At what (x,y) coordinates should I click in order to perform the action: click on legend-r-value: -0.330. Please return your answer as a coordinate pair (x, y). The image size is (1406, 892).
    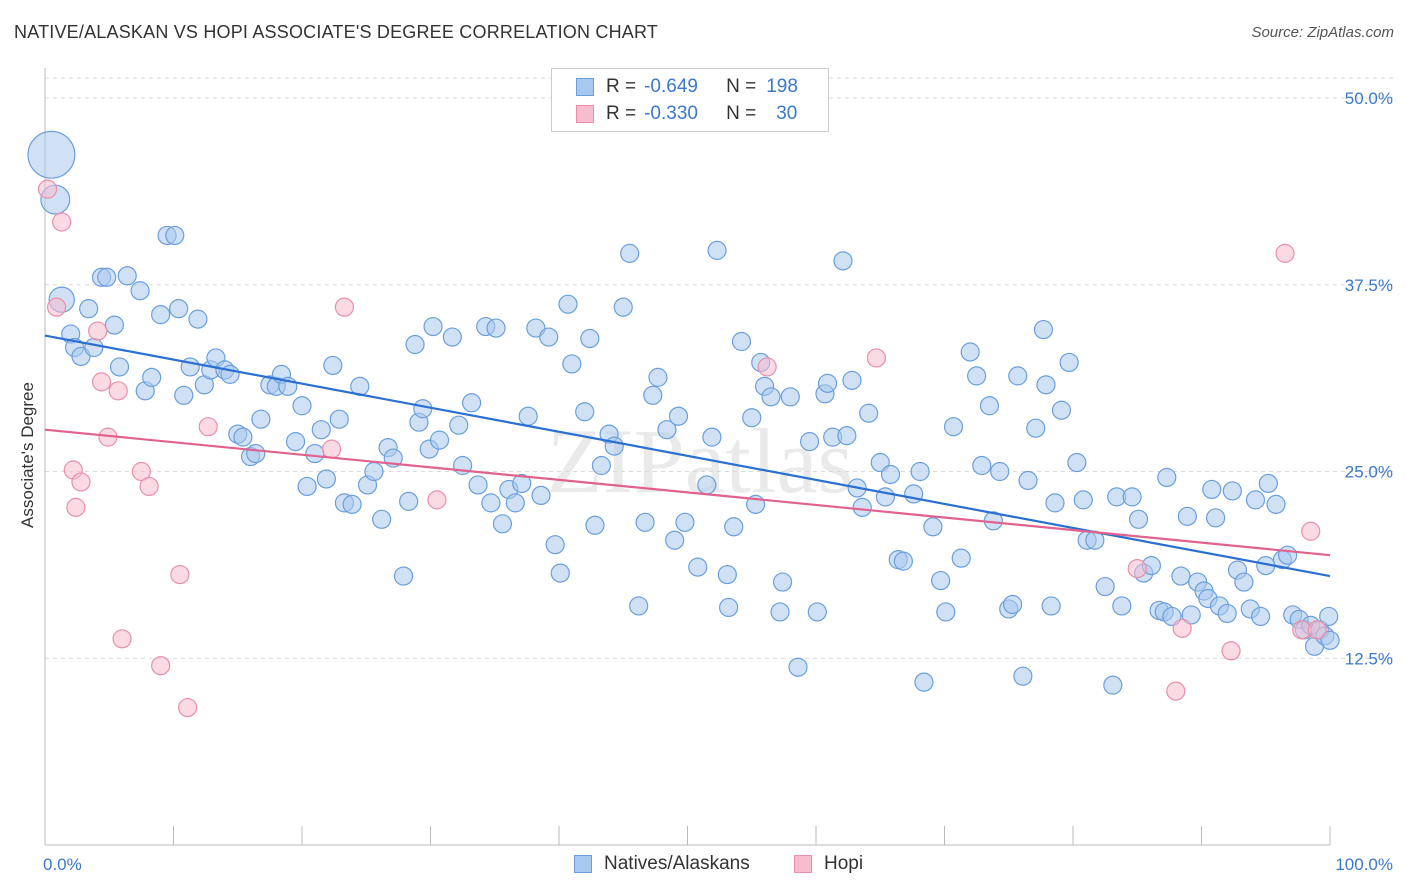
    Looking at the image, I should click on (671, 113).